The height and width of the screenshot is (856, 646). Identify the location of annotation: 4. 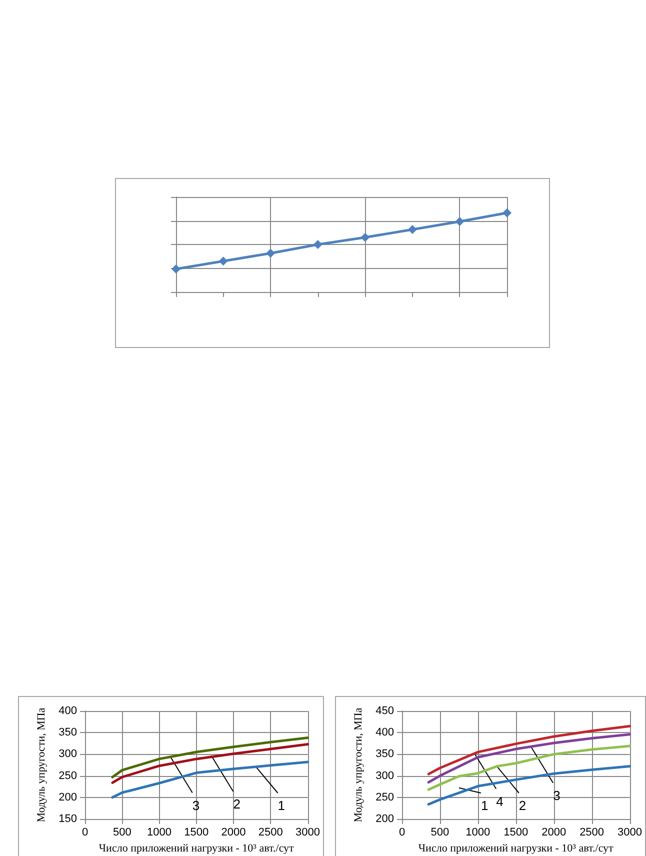
(500, 801).